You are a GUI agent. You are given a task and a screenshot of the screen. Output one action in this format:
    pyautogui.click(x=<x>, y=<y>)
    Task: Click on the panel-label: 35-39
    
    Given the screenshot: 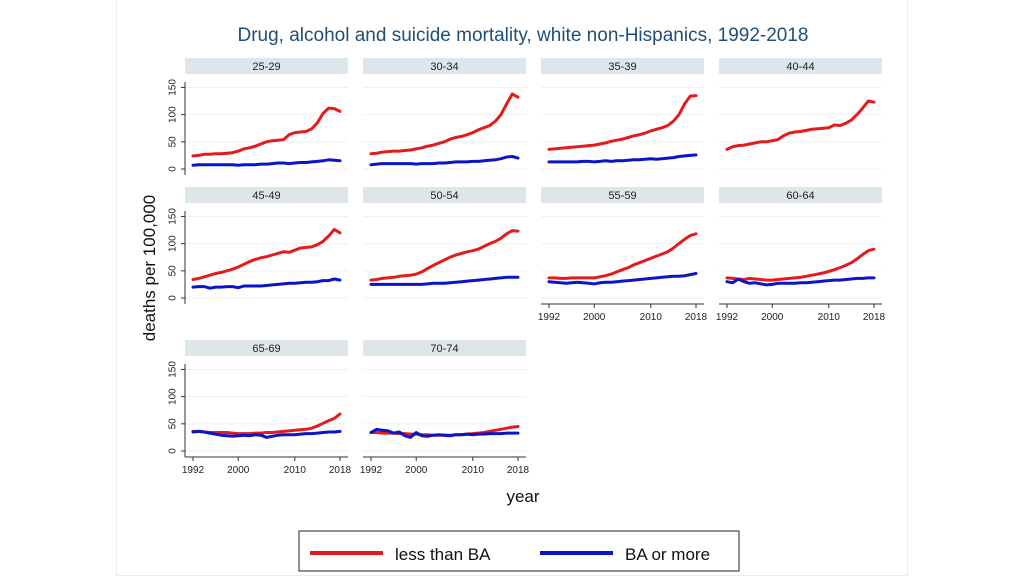 What is the action you would take?
    pyautogui.click(x=622, y=67)
    